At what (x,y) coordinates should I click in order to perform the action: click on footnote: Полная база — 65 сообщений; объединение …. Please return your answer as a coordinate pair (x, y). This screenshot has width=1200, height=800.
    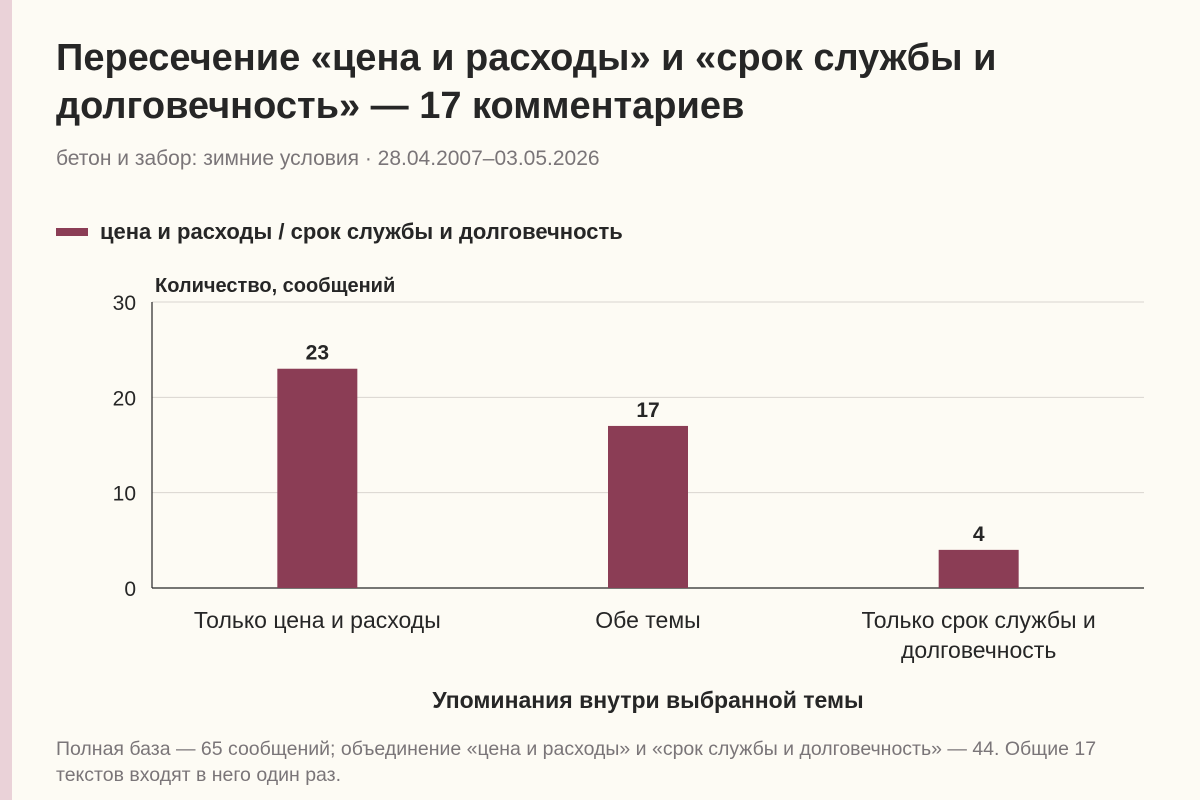
    Looking at the image, I should click on (576, 762).